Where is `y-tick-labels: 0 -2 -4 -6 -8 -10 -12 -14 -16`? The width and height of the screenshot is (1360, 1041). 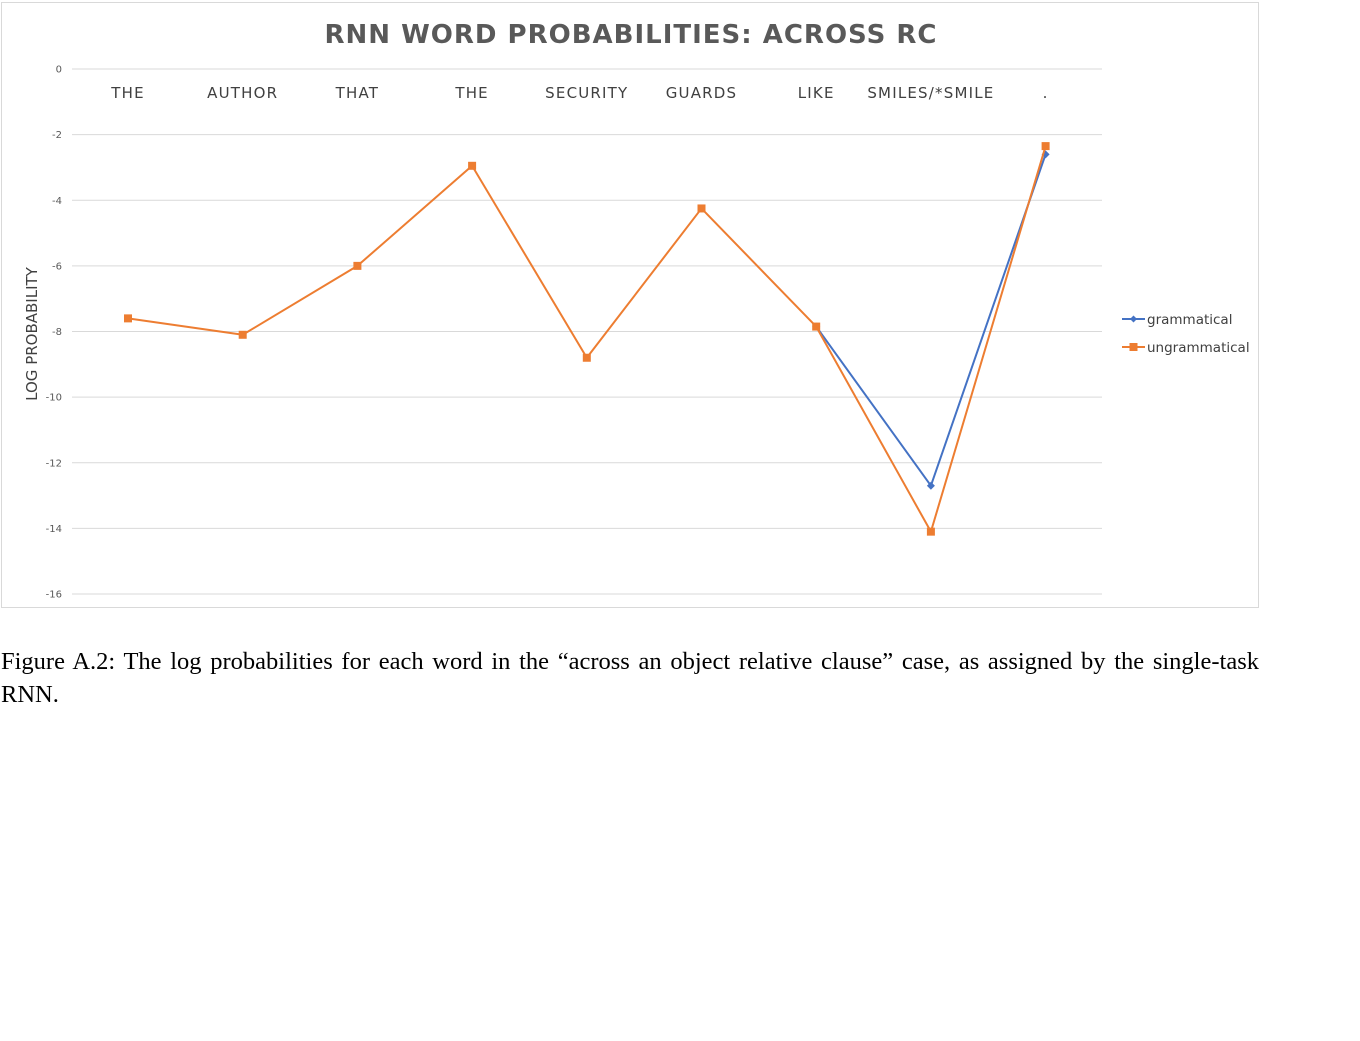 y-tick-labels: 0 -2 -4 -6 -8 -10 -12 -14 -16 is located at coordinates (54, 333).